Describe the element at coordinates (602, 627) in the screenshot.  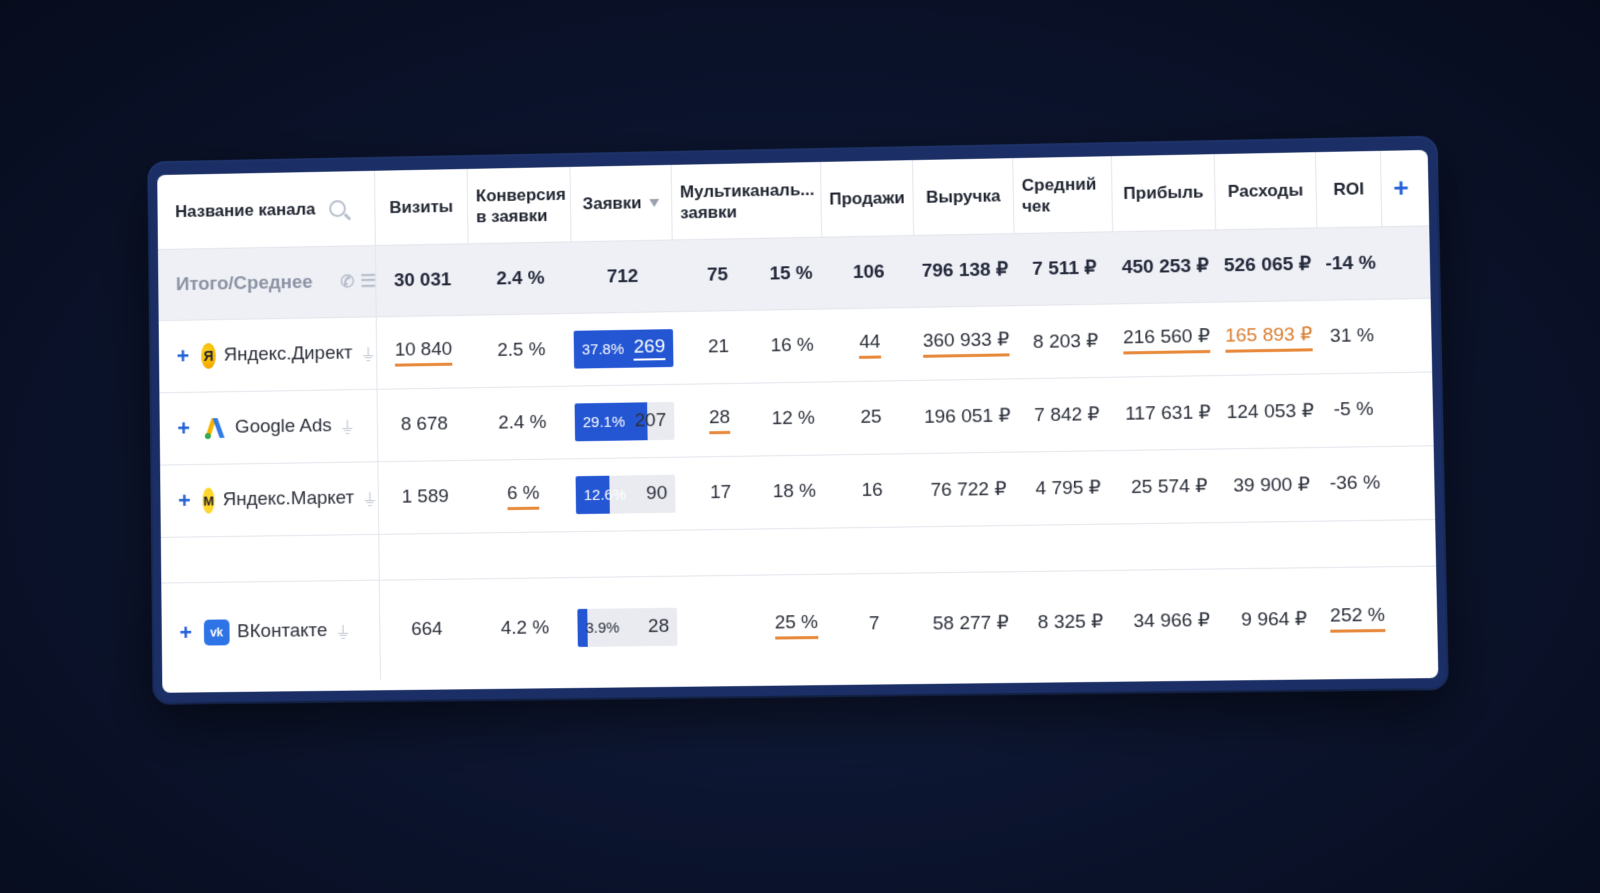
I see `leads-pct: 3.9%` at that location.